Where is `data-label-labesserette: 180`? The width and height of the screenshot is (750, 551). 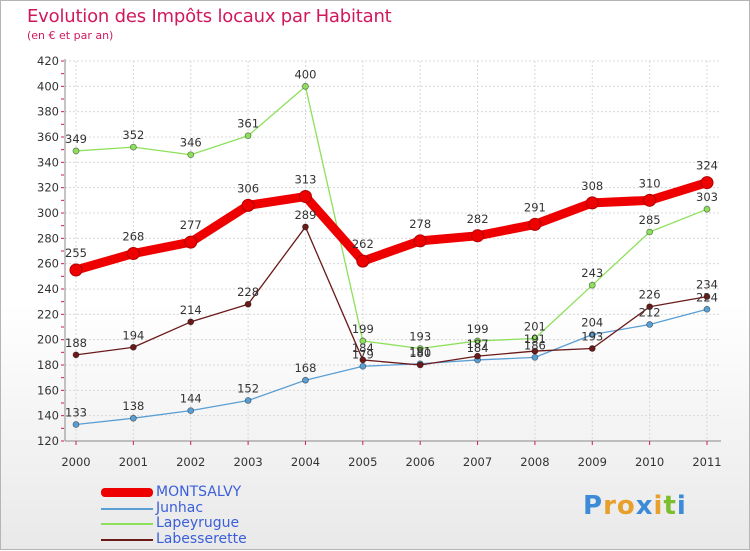
data-label-labesserette: 180 is located at coordinates (420, 353).